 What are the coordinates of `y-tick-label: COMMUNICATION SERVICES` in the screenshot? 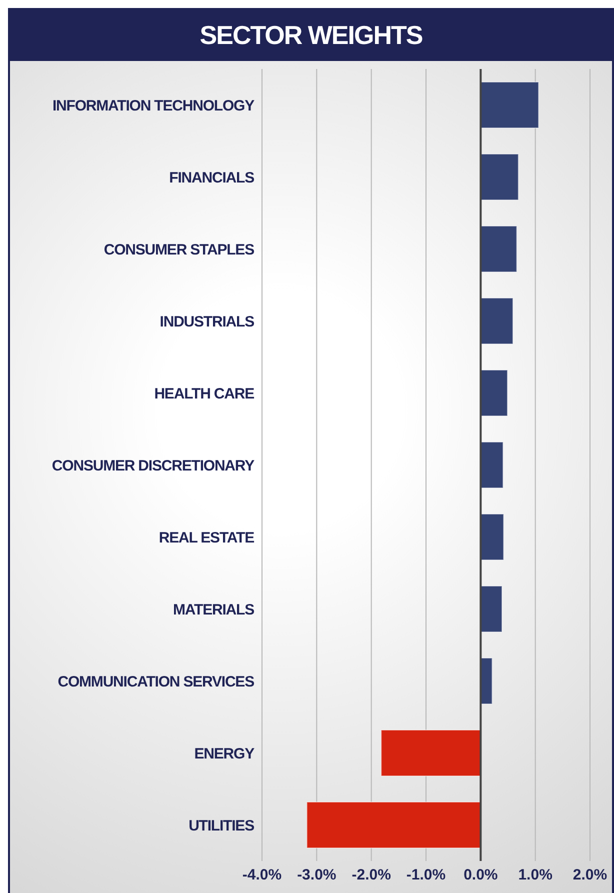 It's located at (156, 681).